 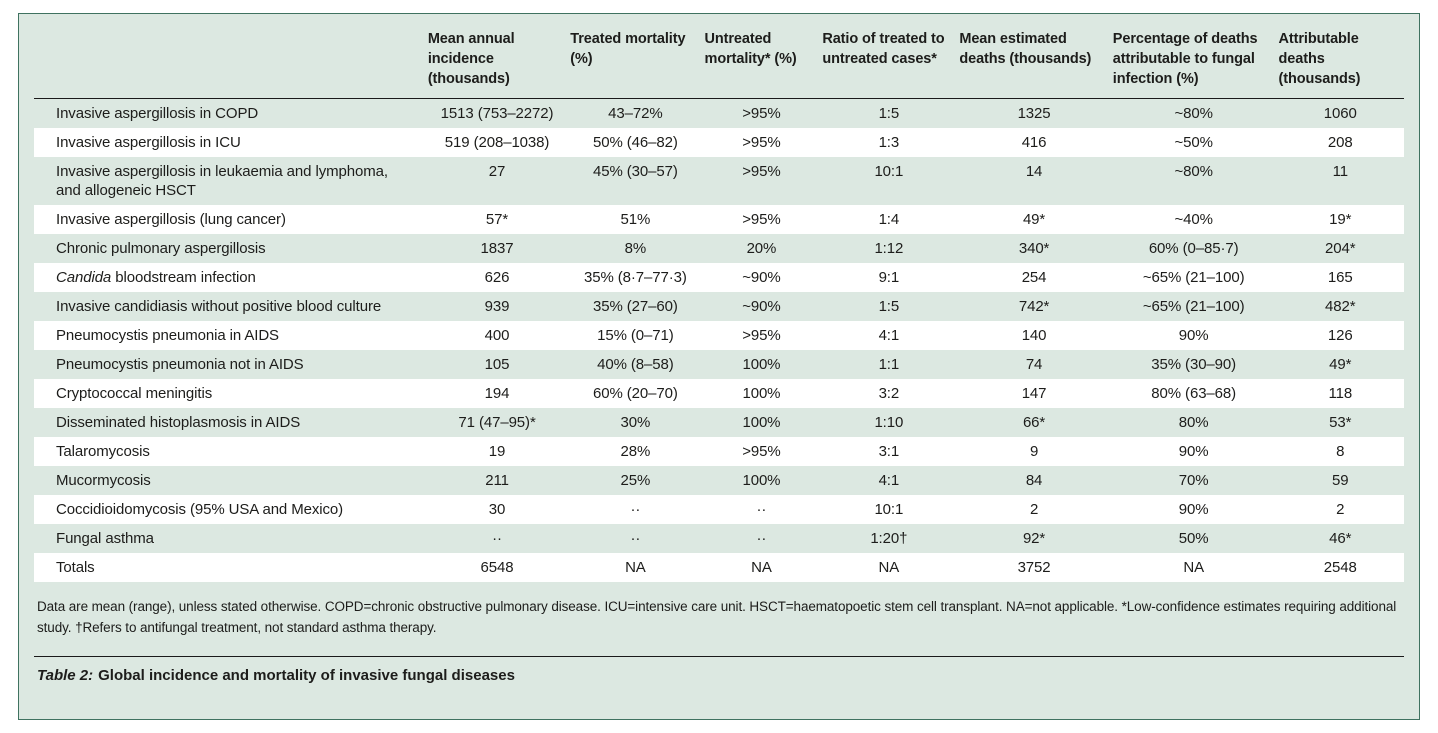 I want to click on cell-value: 20%, so click(x=761, y=248).